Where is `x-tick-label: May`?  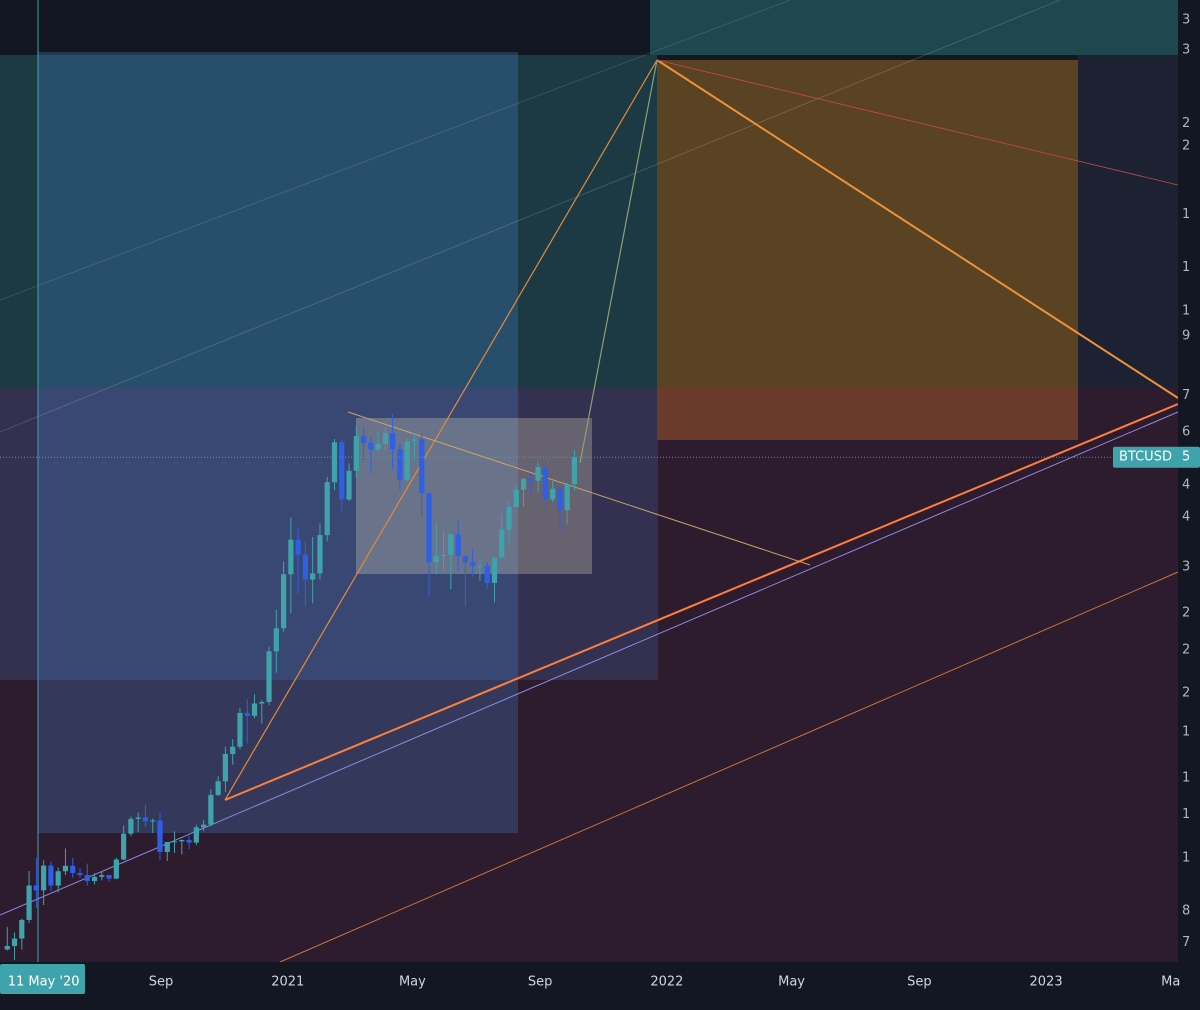
x-tick-label: May is located at coordinates (412, 982).